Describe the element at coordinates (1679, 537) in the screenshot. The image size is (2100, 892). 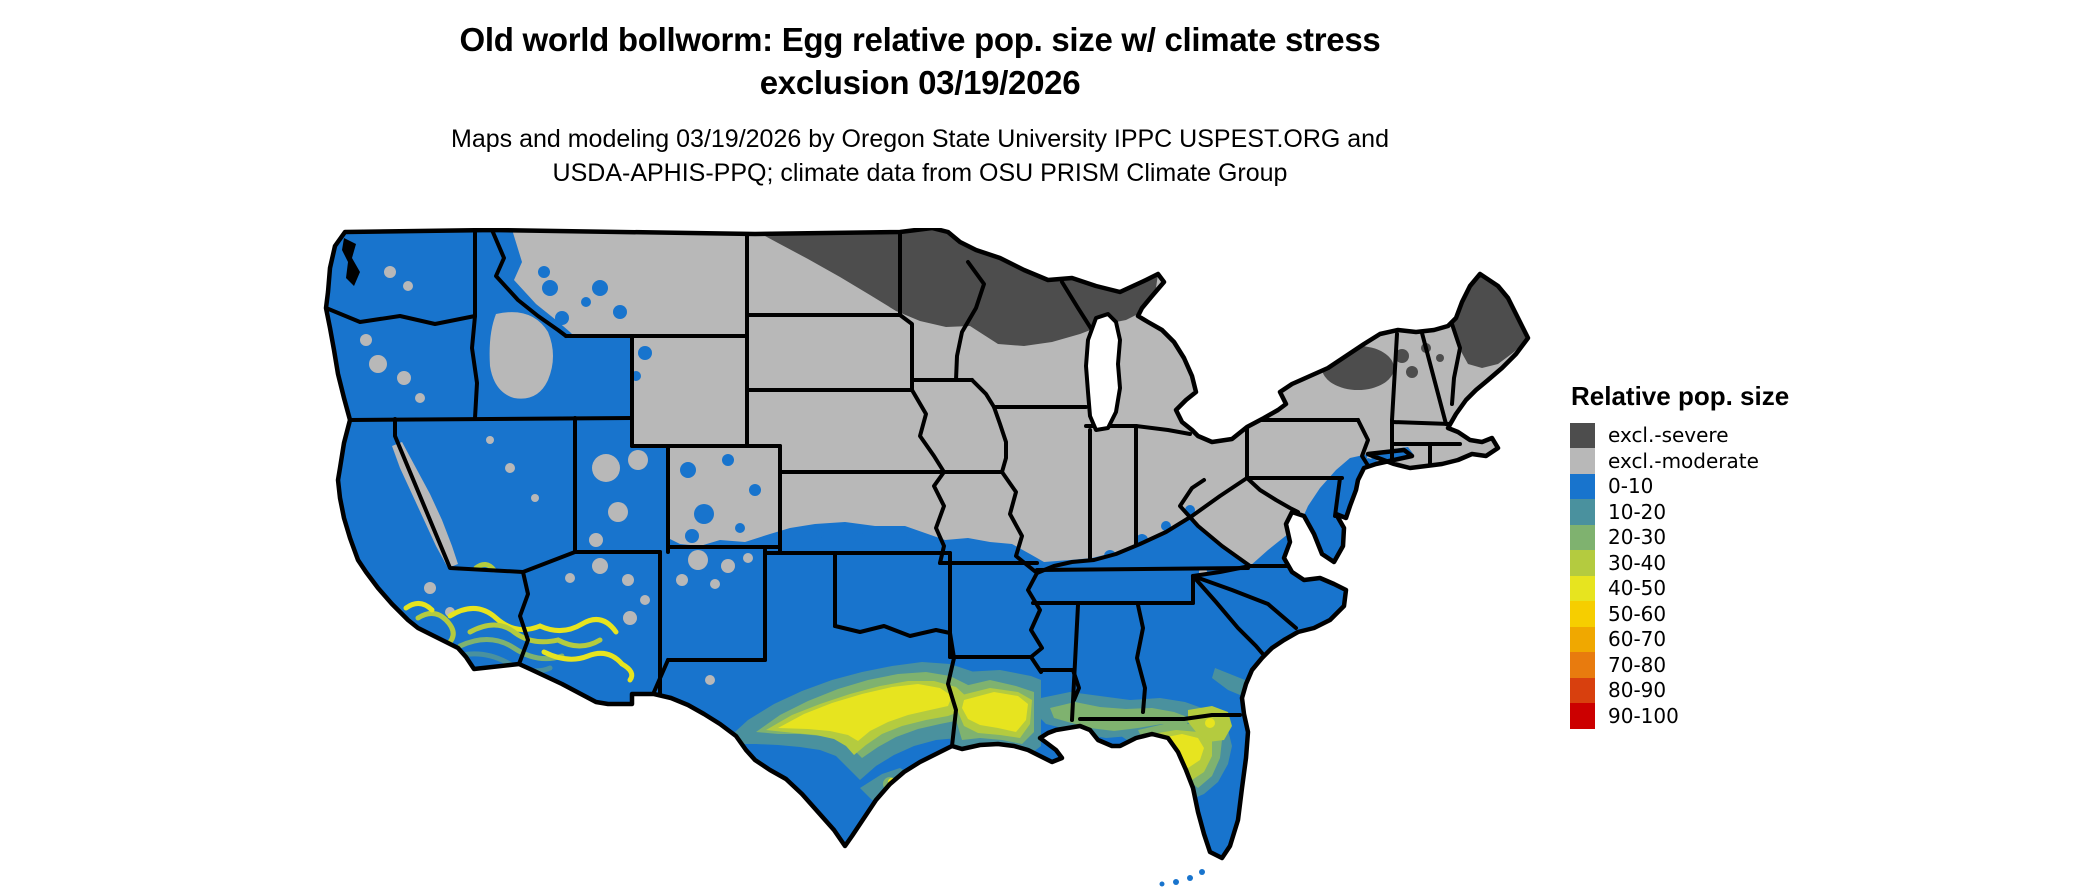
I see `legend-item: 20-30` at that location.